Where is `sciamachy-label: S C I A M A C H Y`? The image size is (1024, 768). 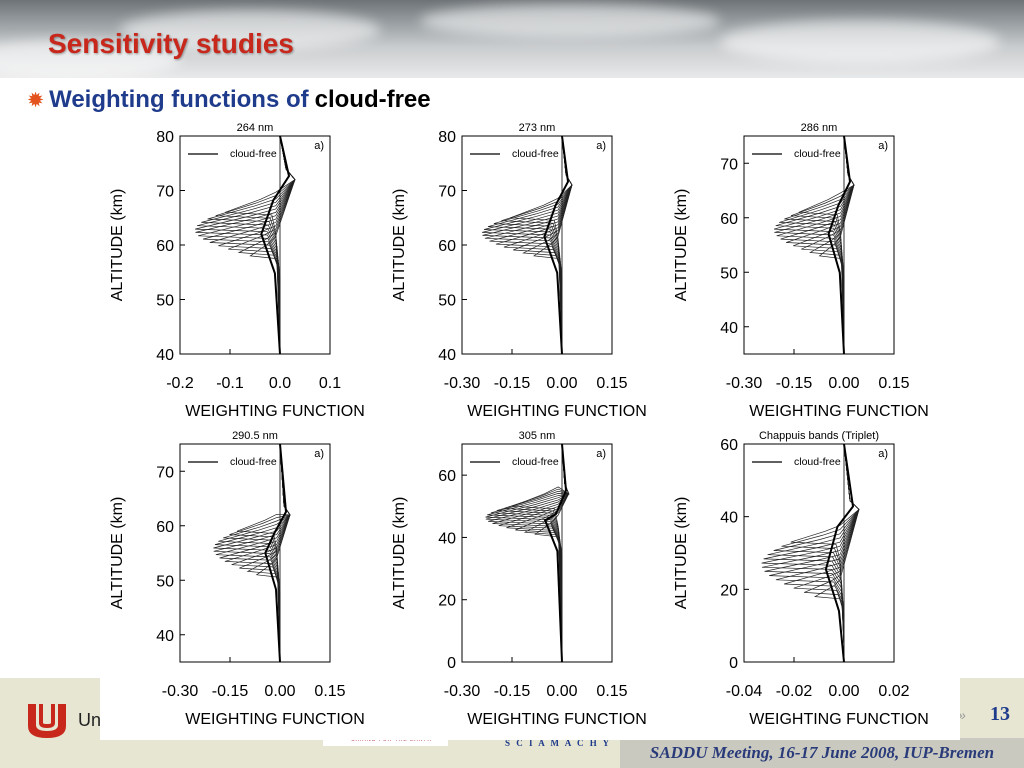
sciamachy-label: S C I A M A C H Y is located at coordinates (558, 743).